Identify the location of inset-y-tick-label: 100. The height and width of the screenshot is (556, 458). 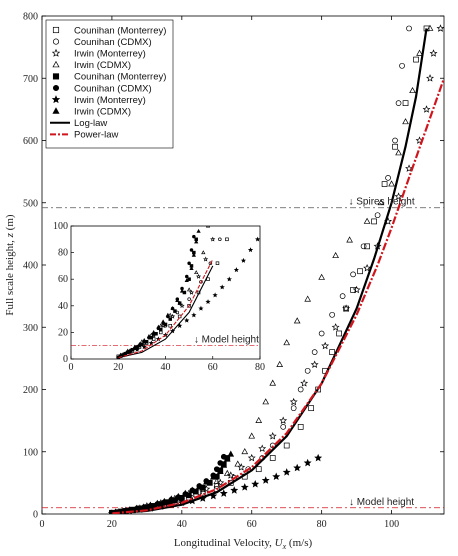
(60, 226).